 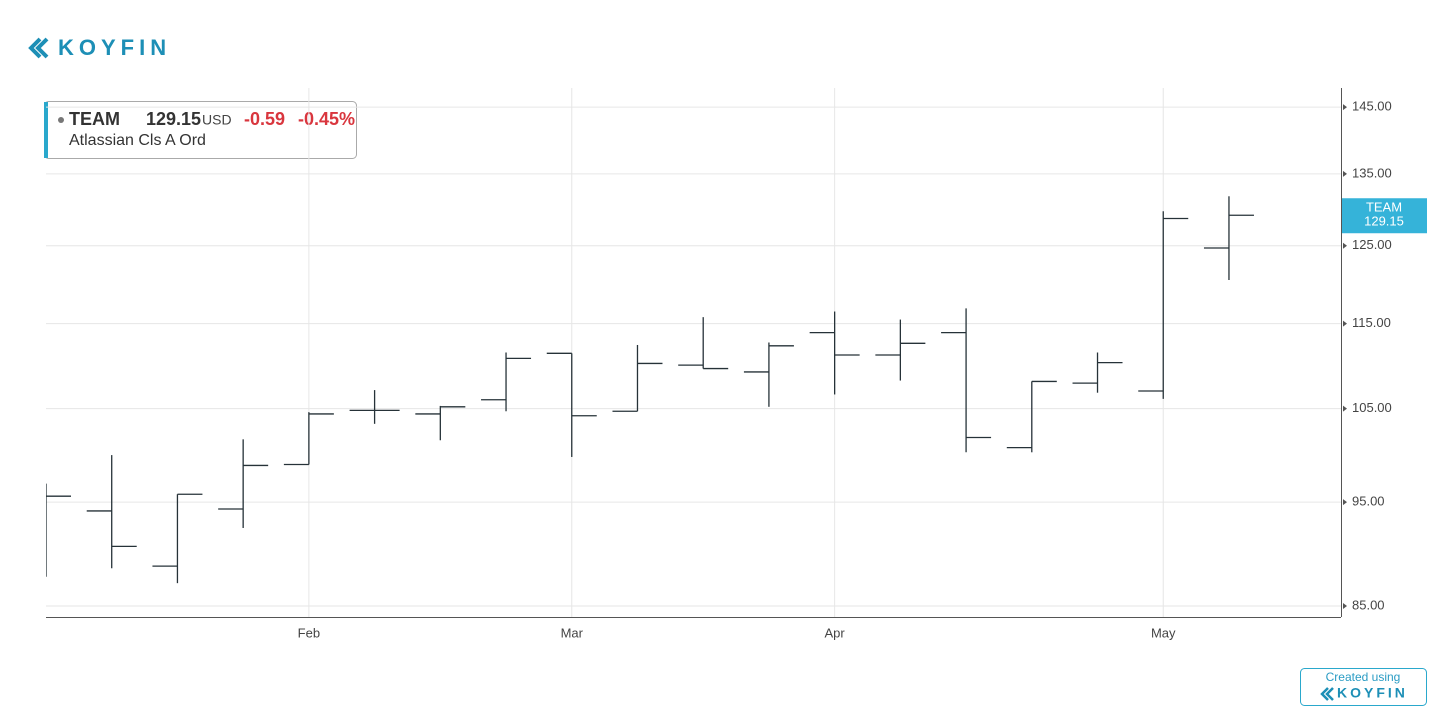 What do you see at coordinates (1372, 172) in the screenshot?
I see `y-tick-label: 135.00` at bounding box center [1372, 172].